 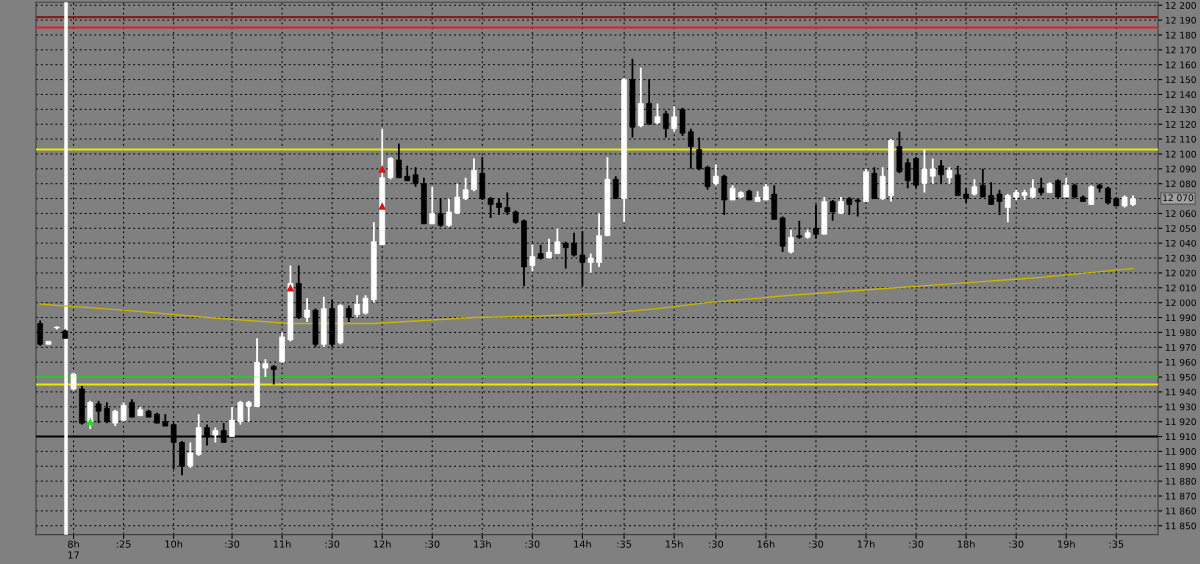 What do you see at coordinates (586, 296) in the screenshot?
I see `line-series` at bounding box center [586, 296].